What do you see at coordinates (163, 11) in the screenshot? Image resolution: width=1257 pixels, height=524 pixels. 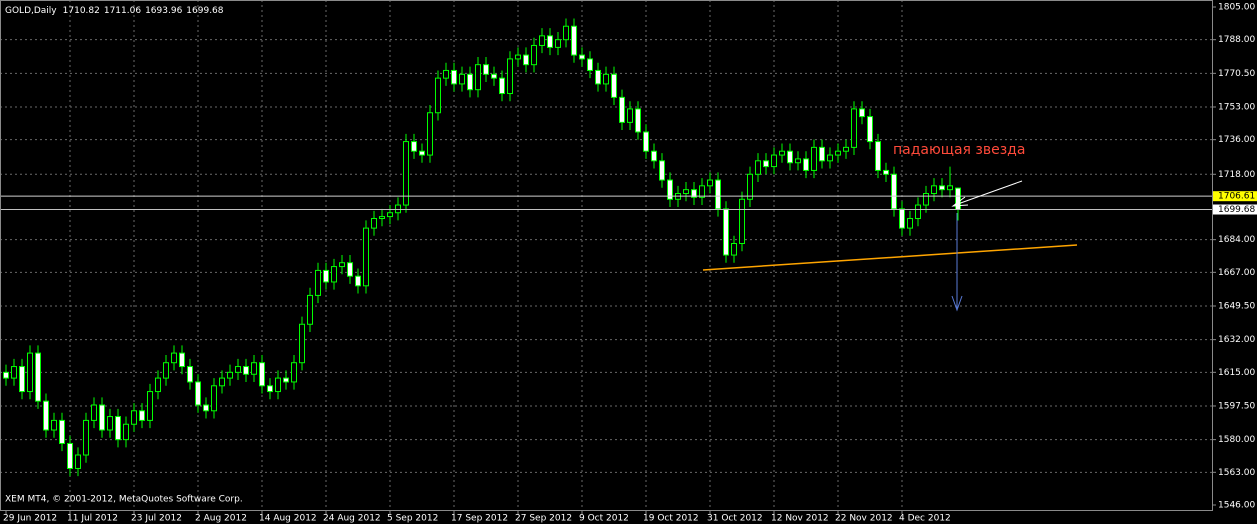 I see `header-low: 1693.96` at bounding box center [163, 11].